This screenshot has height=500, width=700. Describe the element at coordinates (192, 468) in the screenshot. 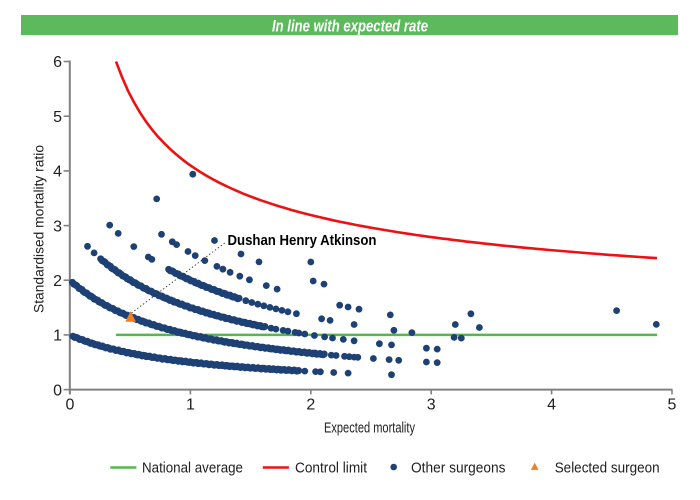

I see `svg-text: National average` at that location.